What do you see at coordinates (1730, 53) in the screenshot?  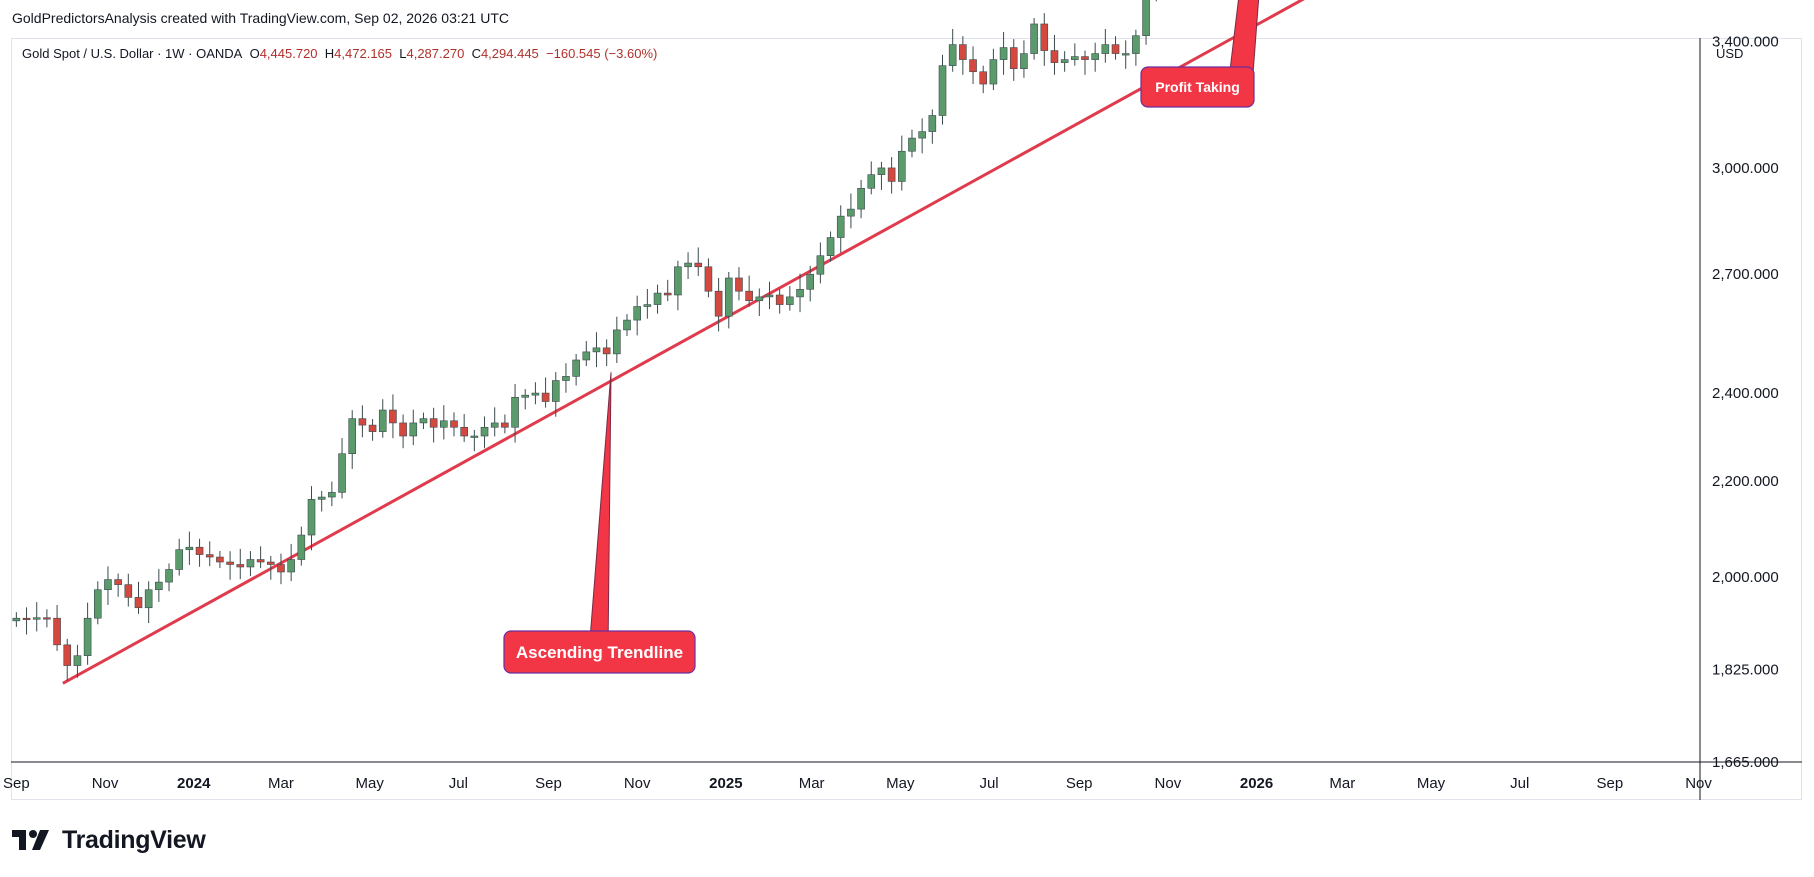 I see `currency-selector: USD` at bounding box center [1730, 53].